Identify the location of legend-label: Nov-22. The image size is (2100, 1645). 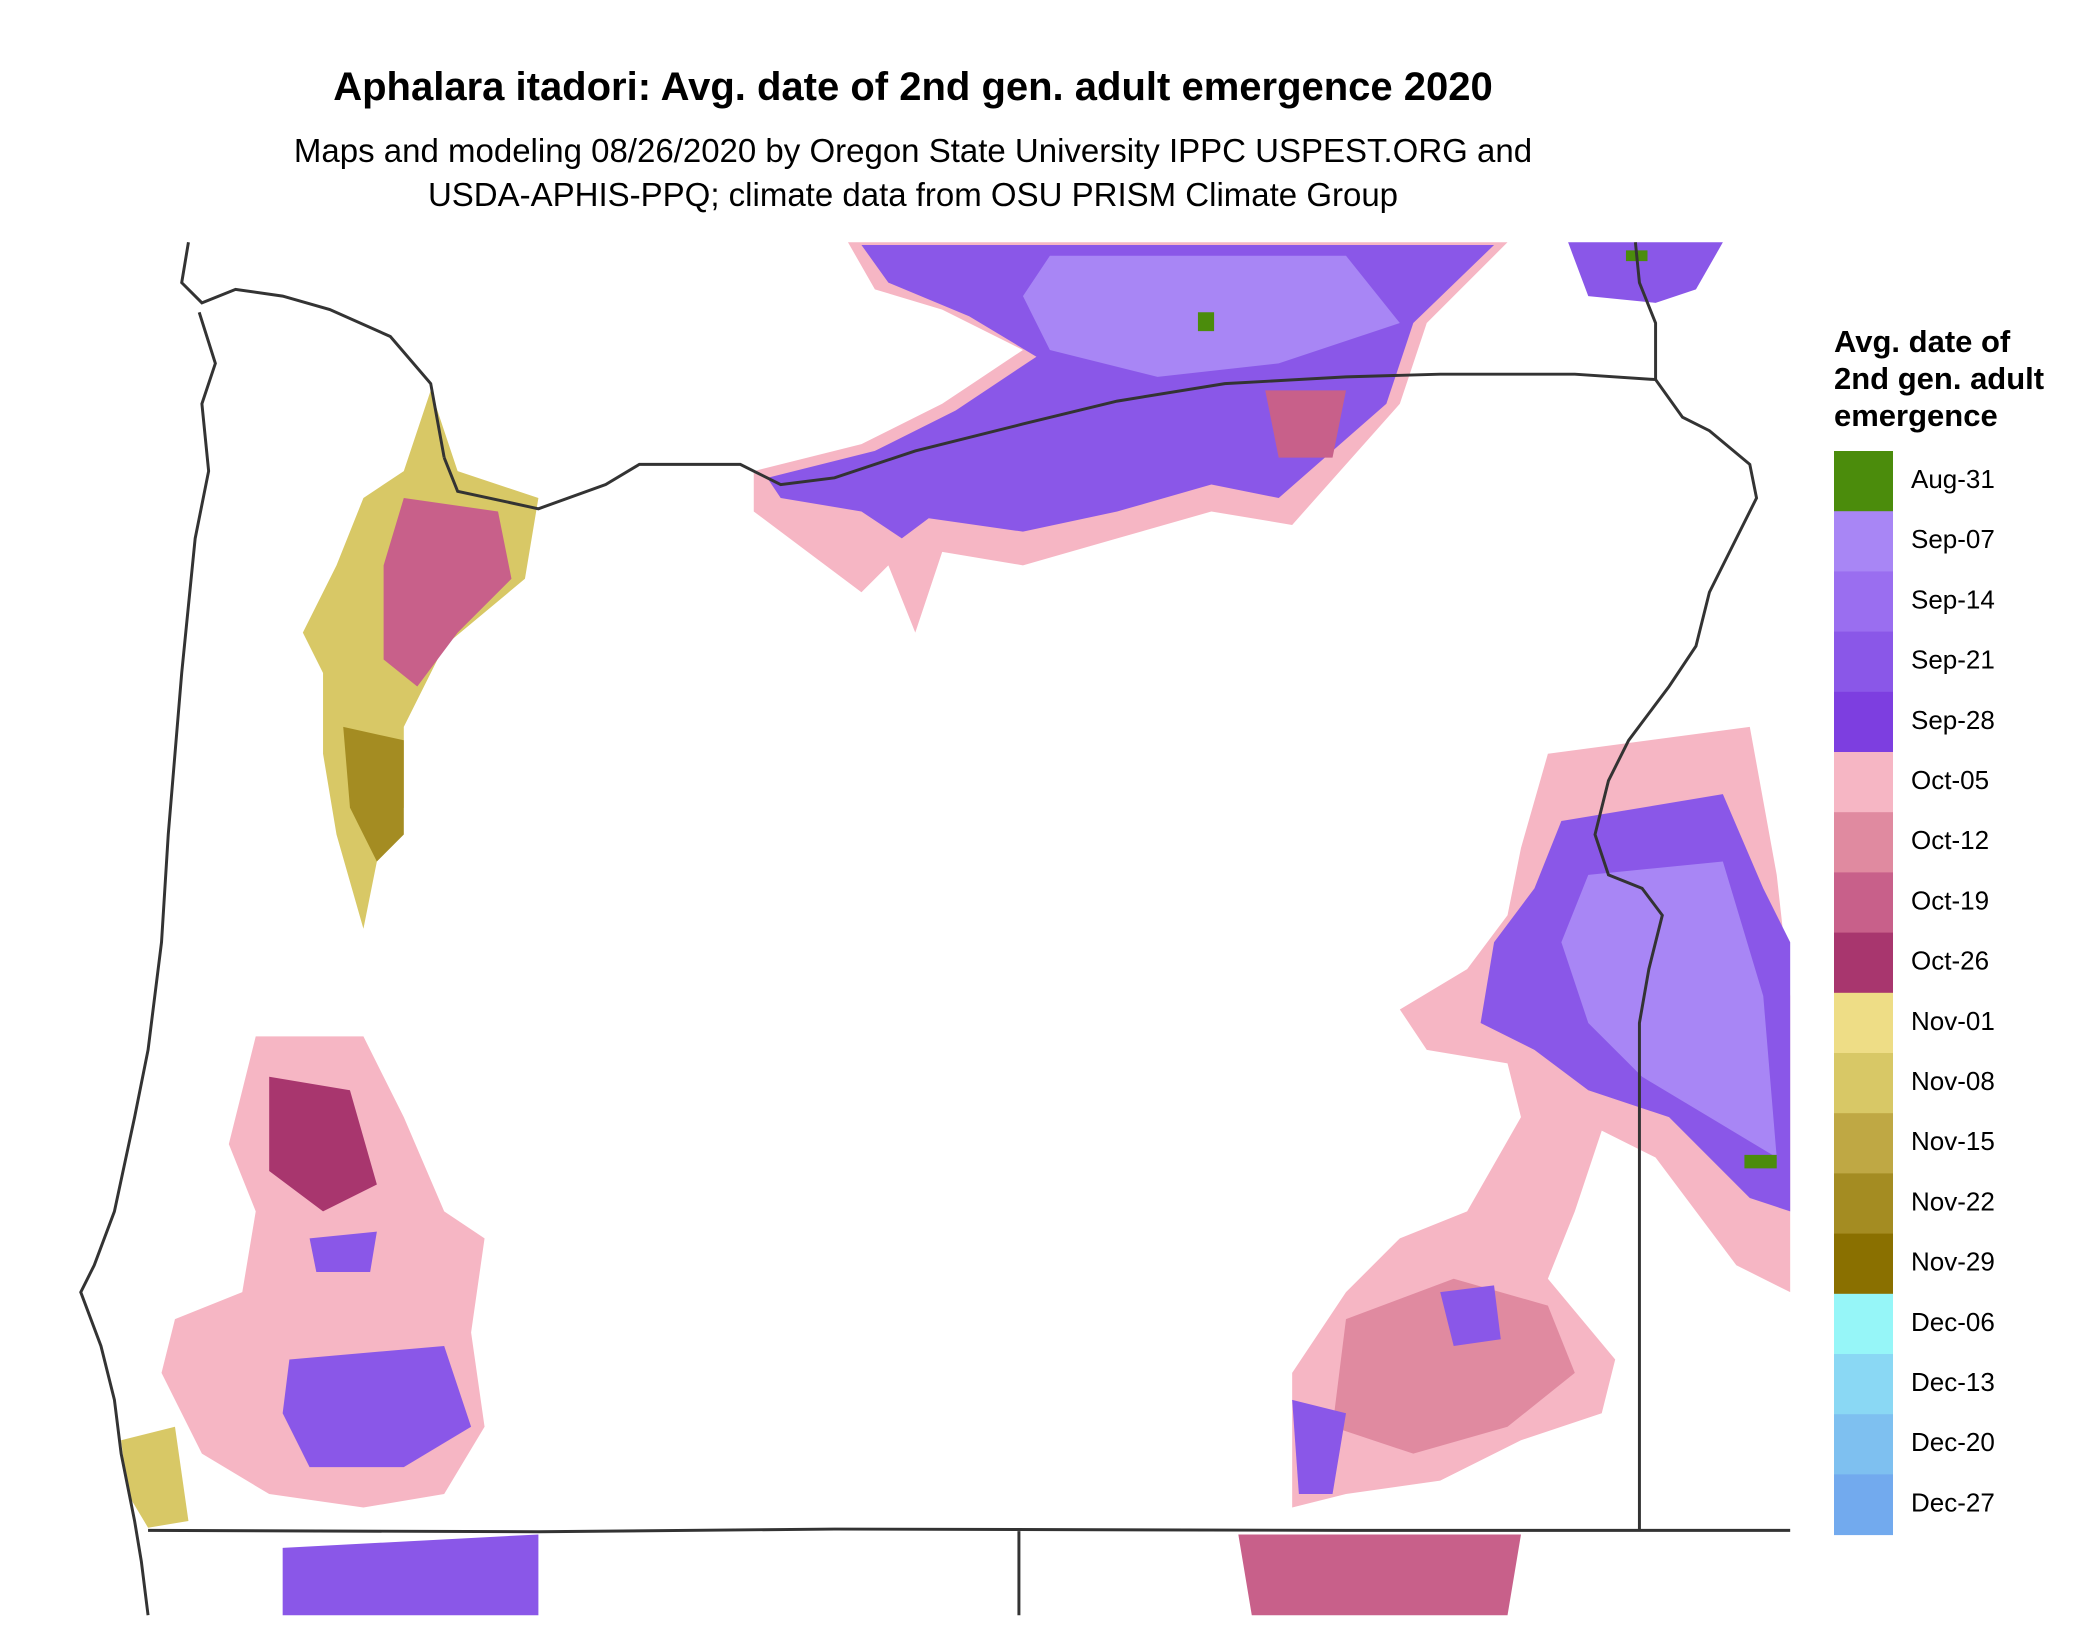
(1953, 1201).